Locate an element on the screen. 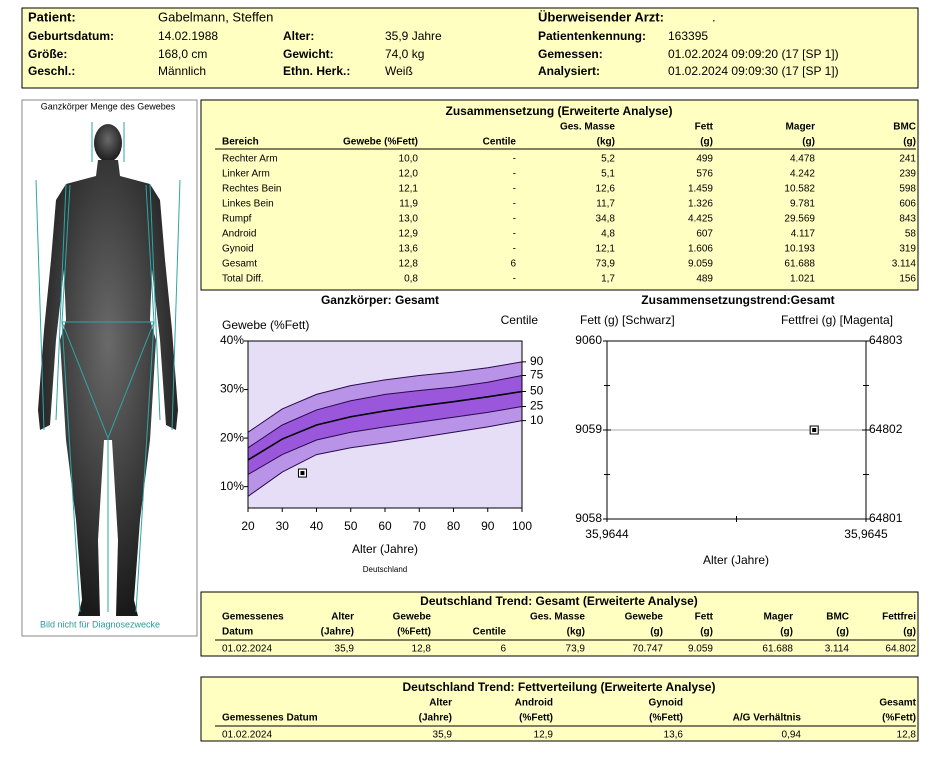 The height and width of the screenshot is (767, 948). table-cell: 1.326 is located at coordinates (700, 204).